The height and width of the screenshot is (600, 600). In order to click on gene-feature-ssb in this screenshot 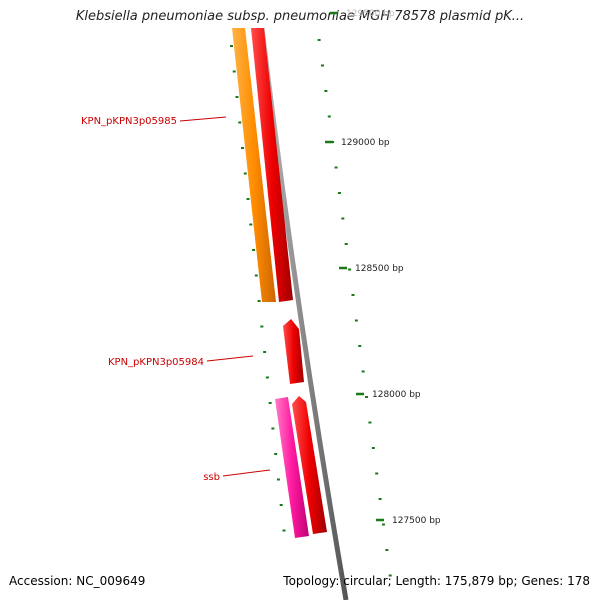, I will do `click(292, 467)`.